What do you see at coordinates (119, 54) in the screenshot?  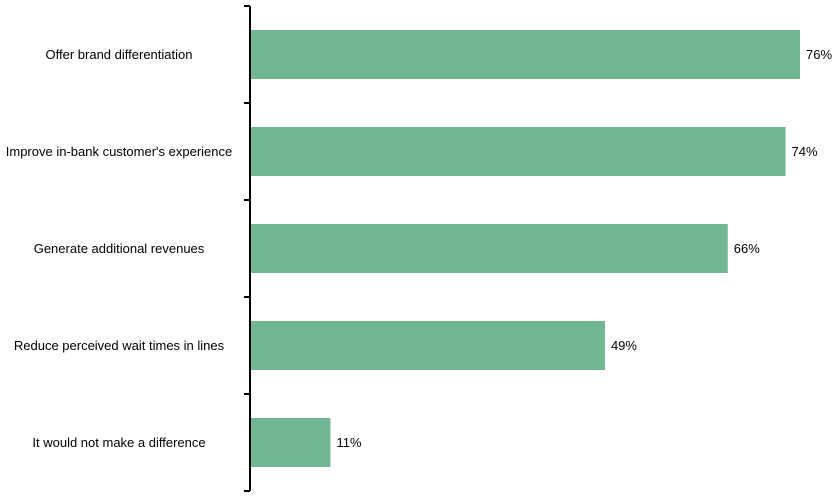 I see `category-label: Offer brand differentiation` at bounding box center [119, 54].